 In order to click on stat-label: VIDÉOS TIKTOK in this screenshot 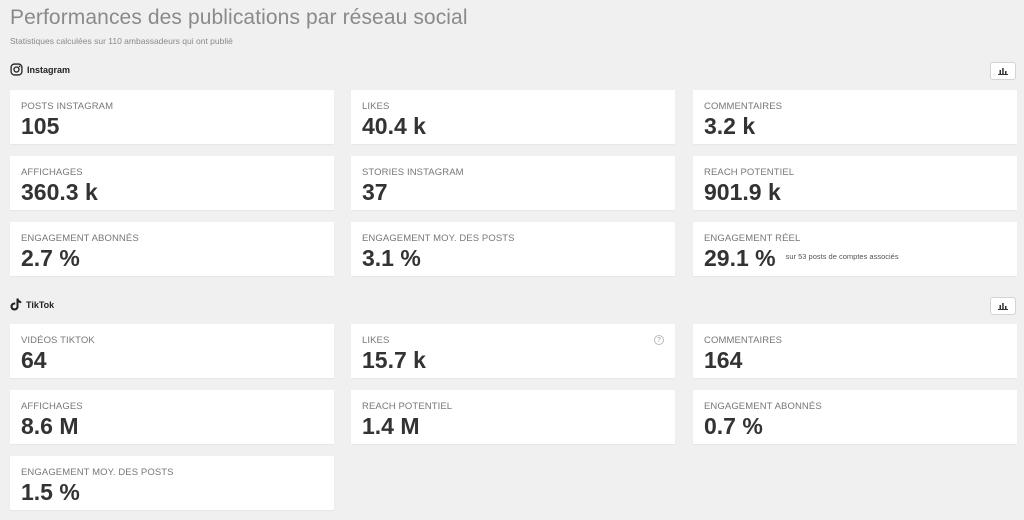, I will do `click(58, 340)`.